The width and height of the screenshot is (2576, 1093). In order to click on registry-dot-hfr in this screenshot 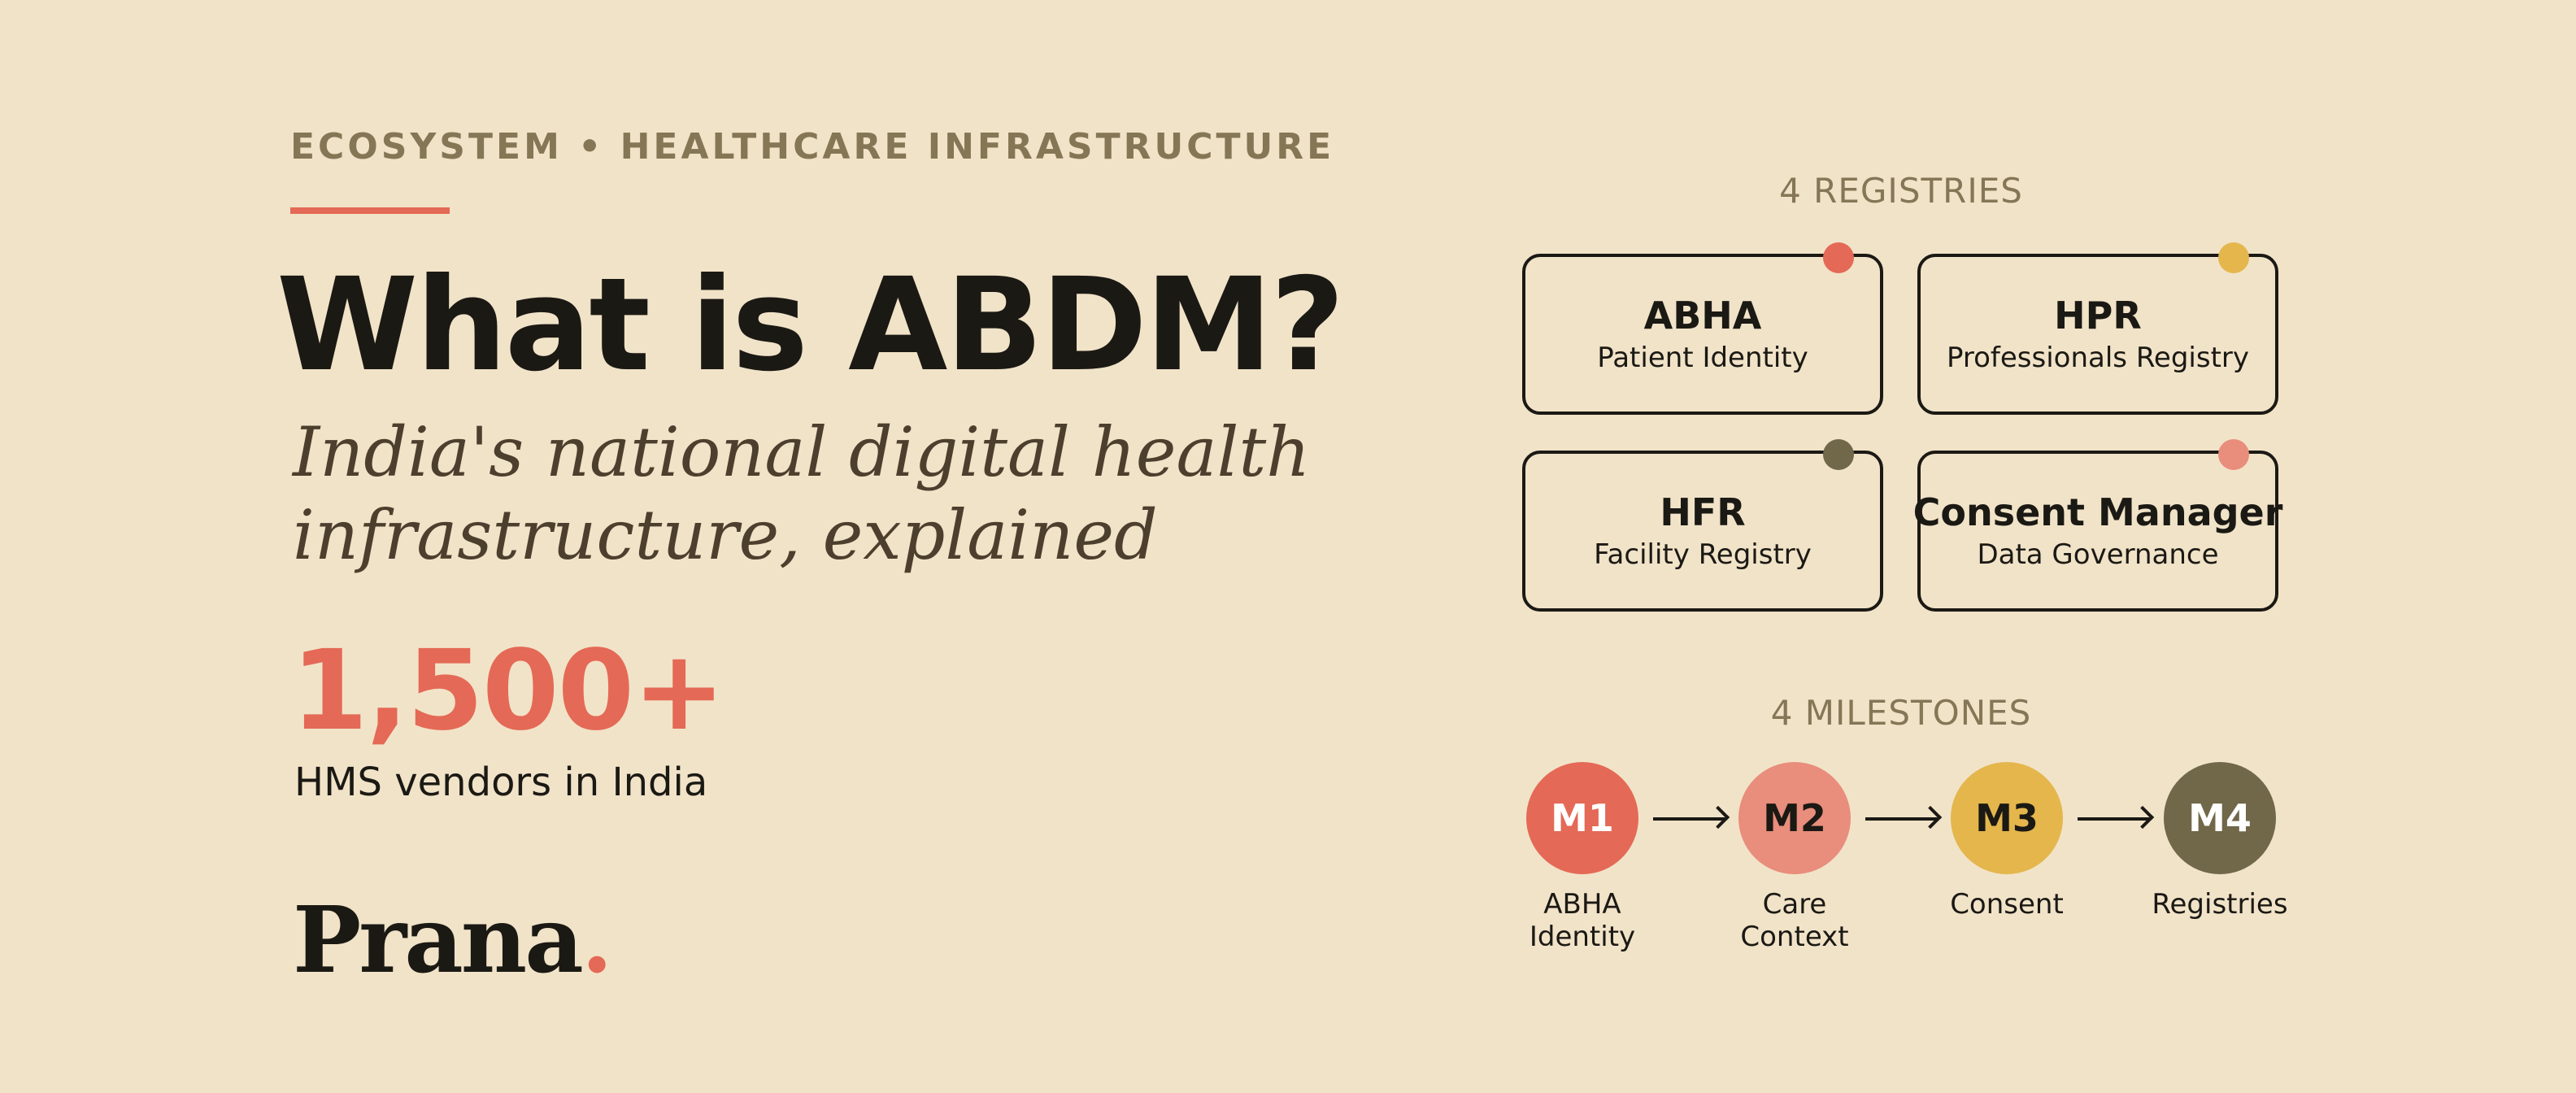, I will do `click(1839, 454)`.